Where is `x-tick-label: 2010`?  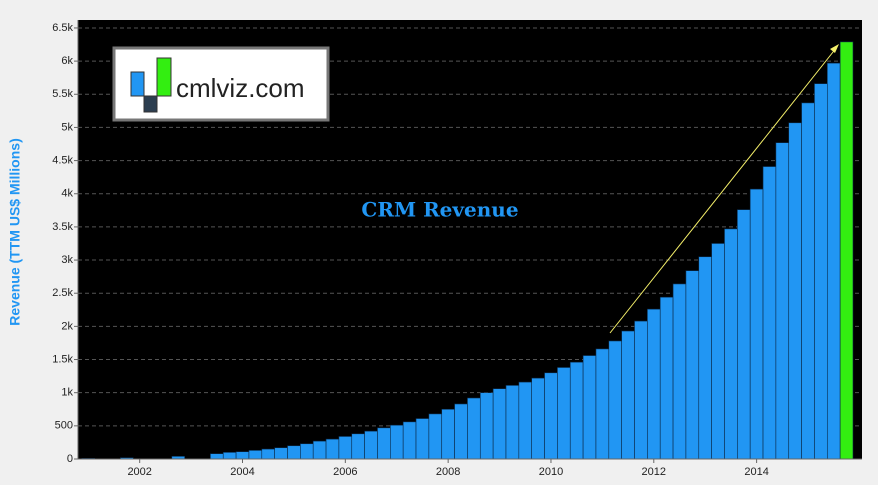
x-tick-label: 2010 is located at coordinates (551, 472).